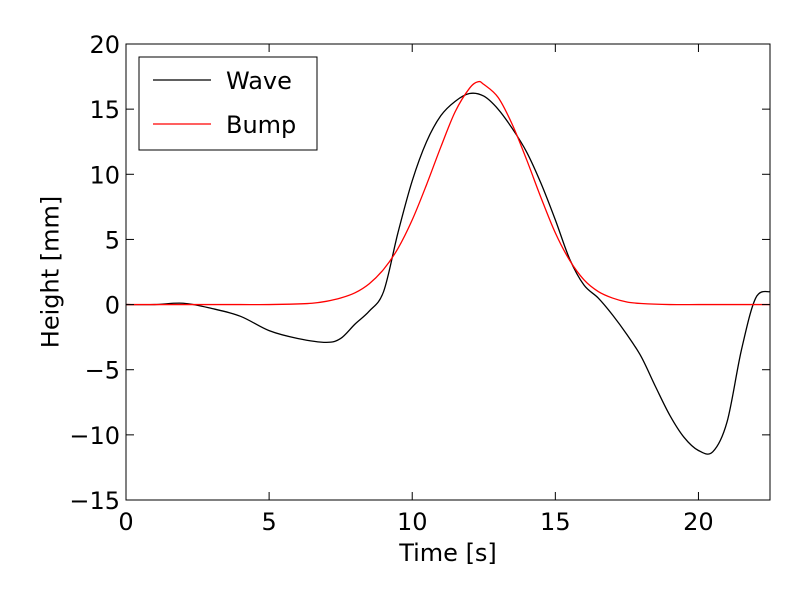 Image resolution: width=800 pixels, height=600 pixels. Describe the element at coordinates (261, 125) in the screenshot. I see `legend-label-bump: Bump` at that location.